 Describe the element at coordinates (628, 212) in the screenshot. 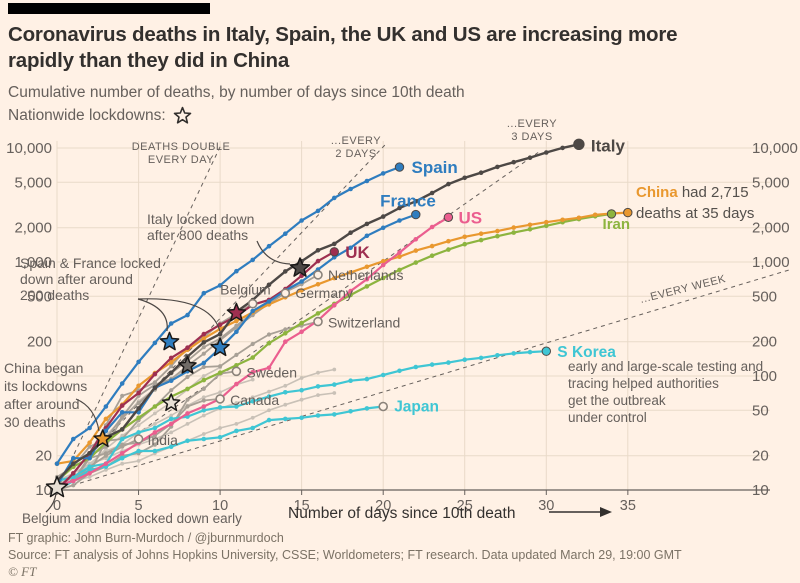

I see `endpoint-china` at that location.